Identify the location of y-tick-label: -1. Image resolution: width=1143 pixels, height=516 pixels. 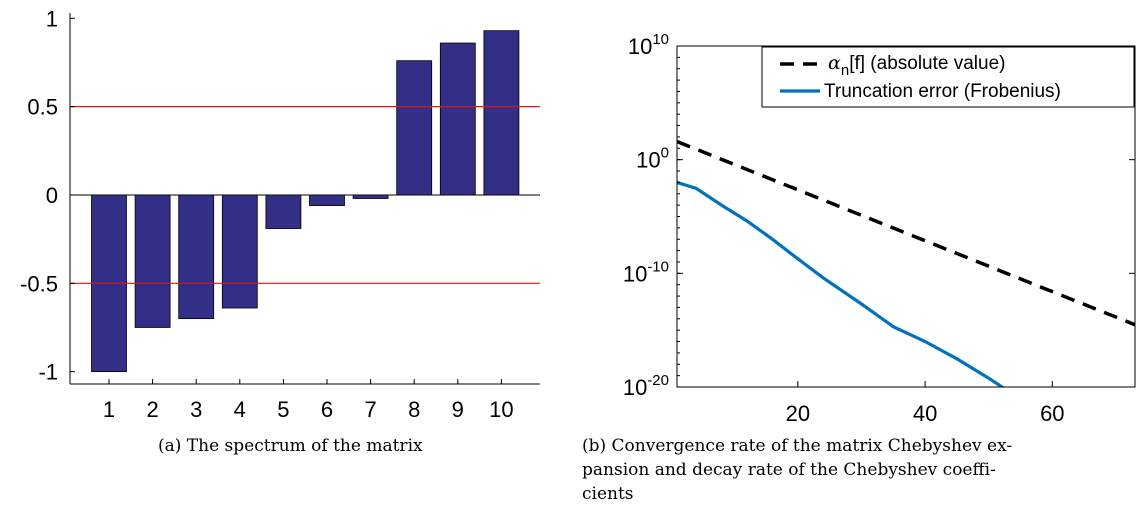
(48, 372).